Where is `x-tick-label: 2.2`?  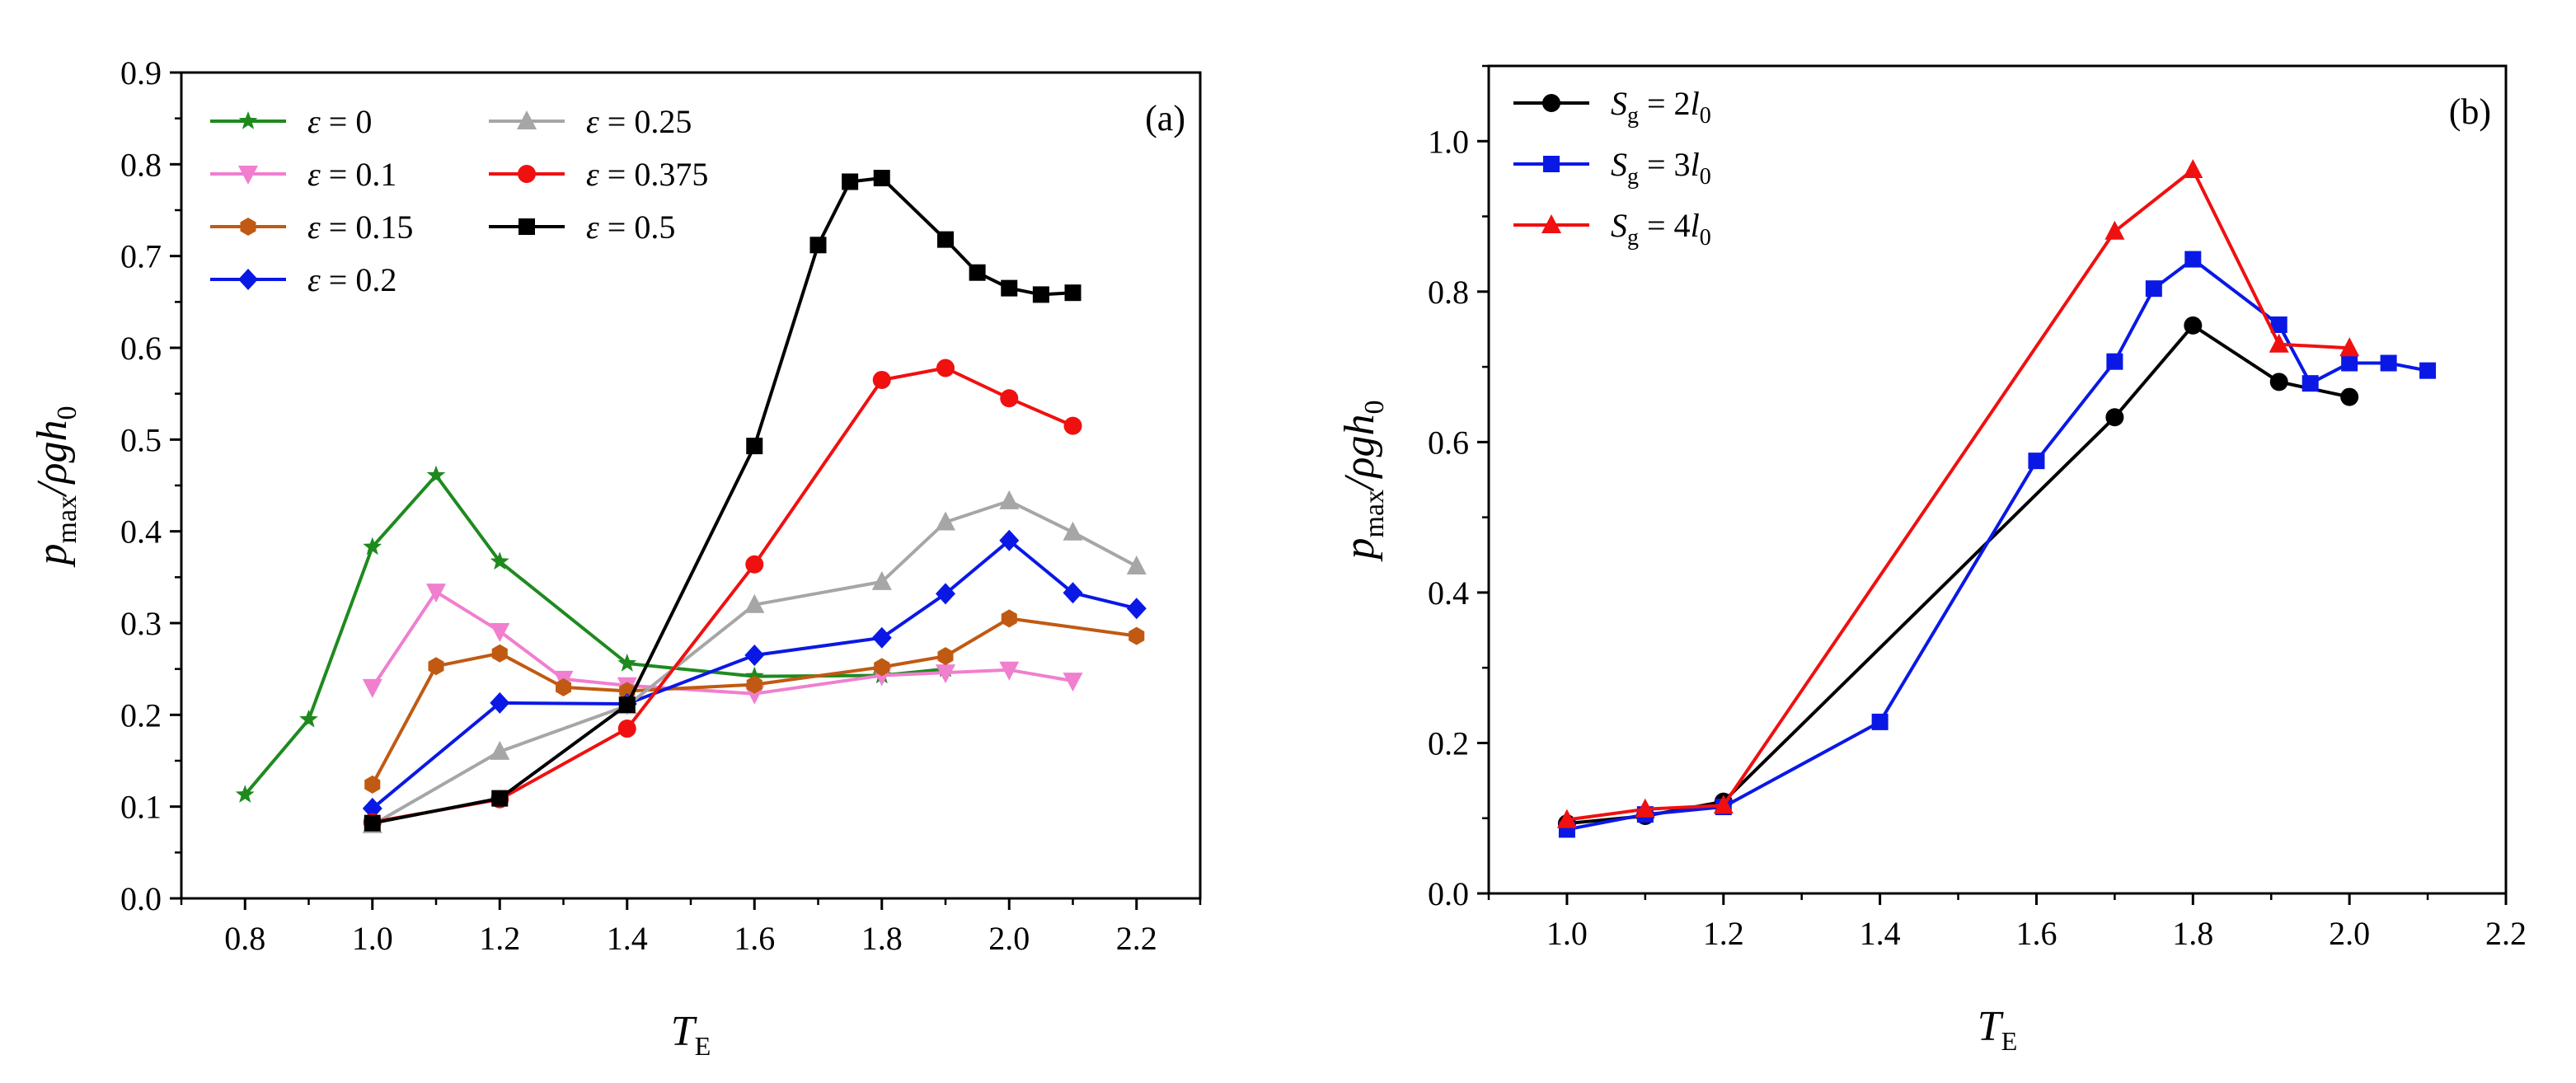 x-tick-label: 2.2 is located at coordinates (1137, 938).